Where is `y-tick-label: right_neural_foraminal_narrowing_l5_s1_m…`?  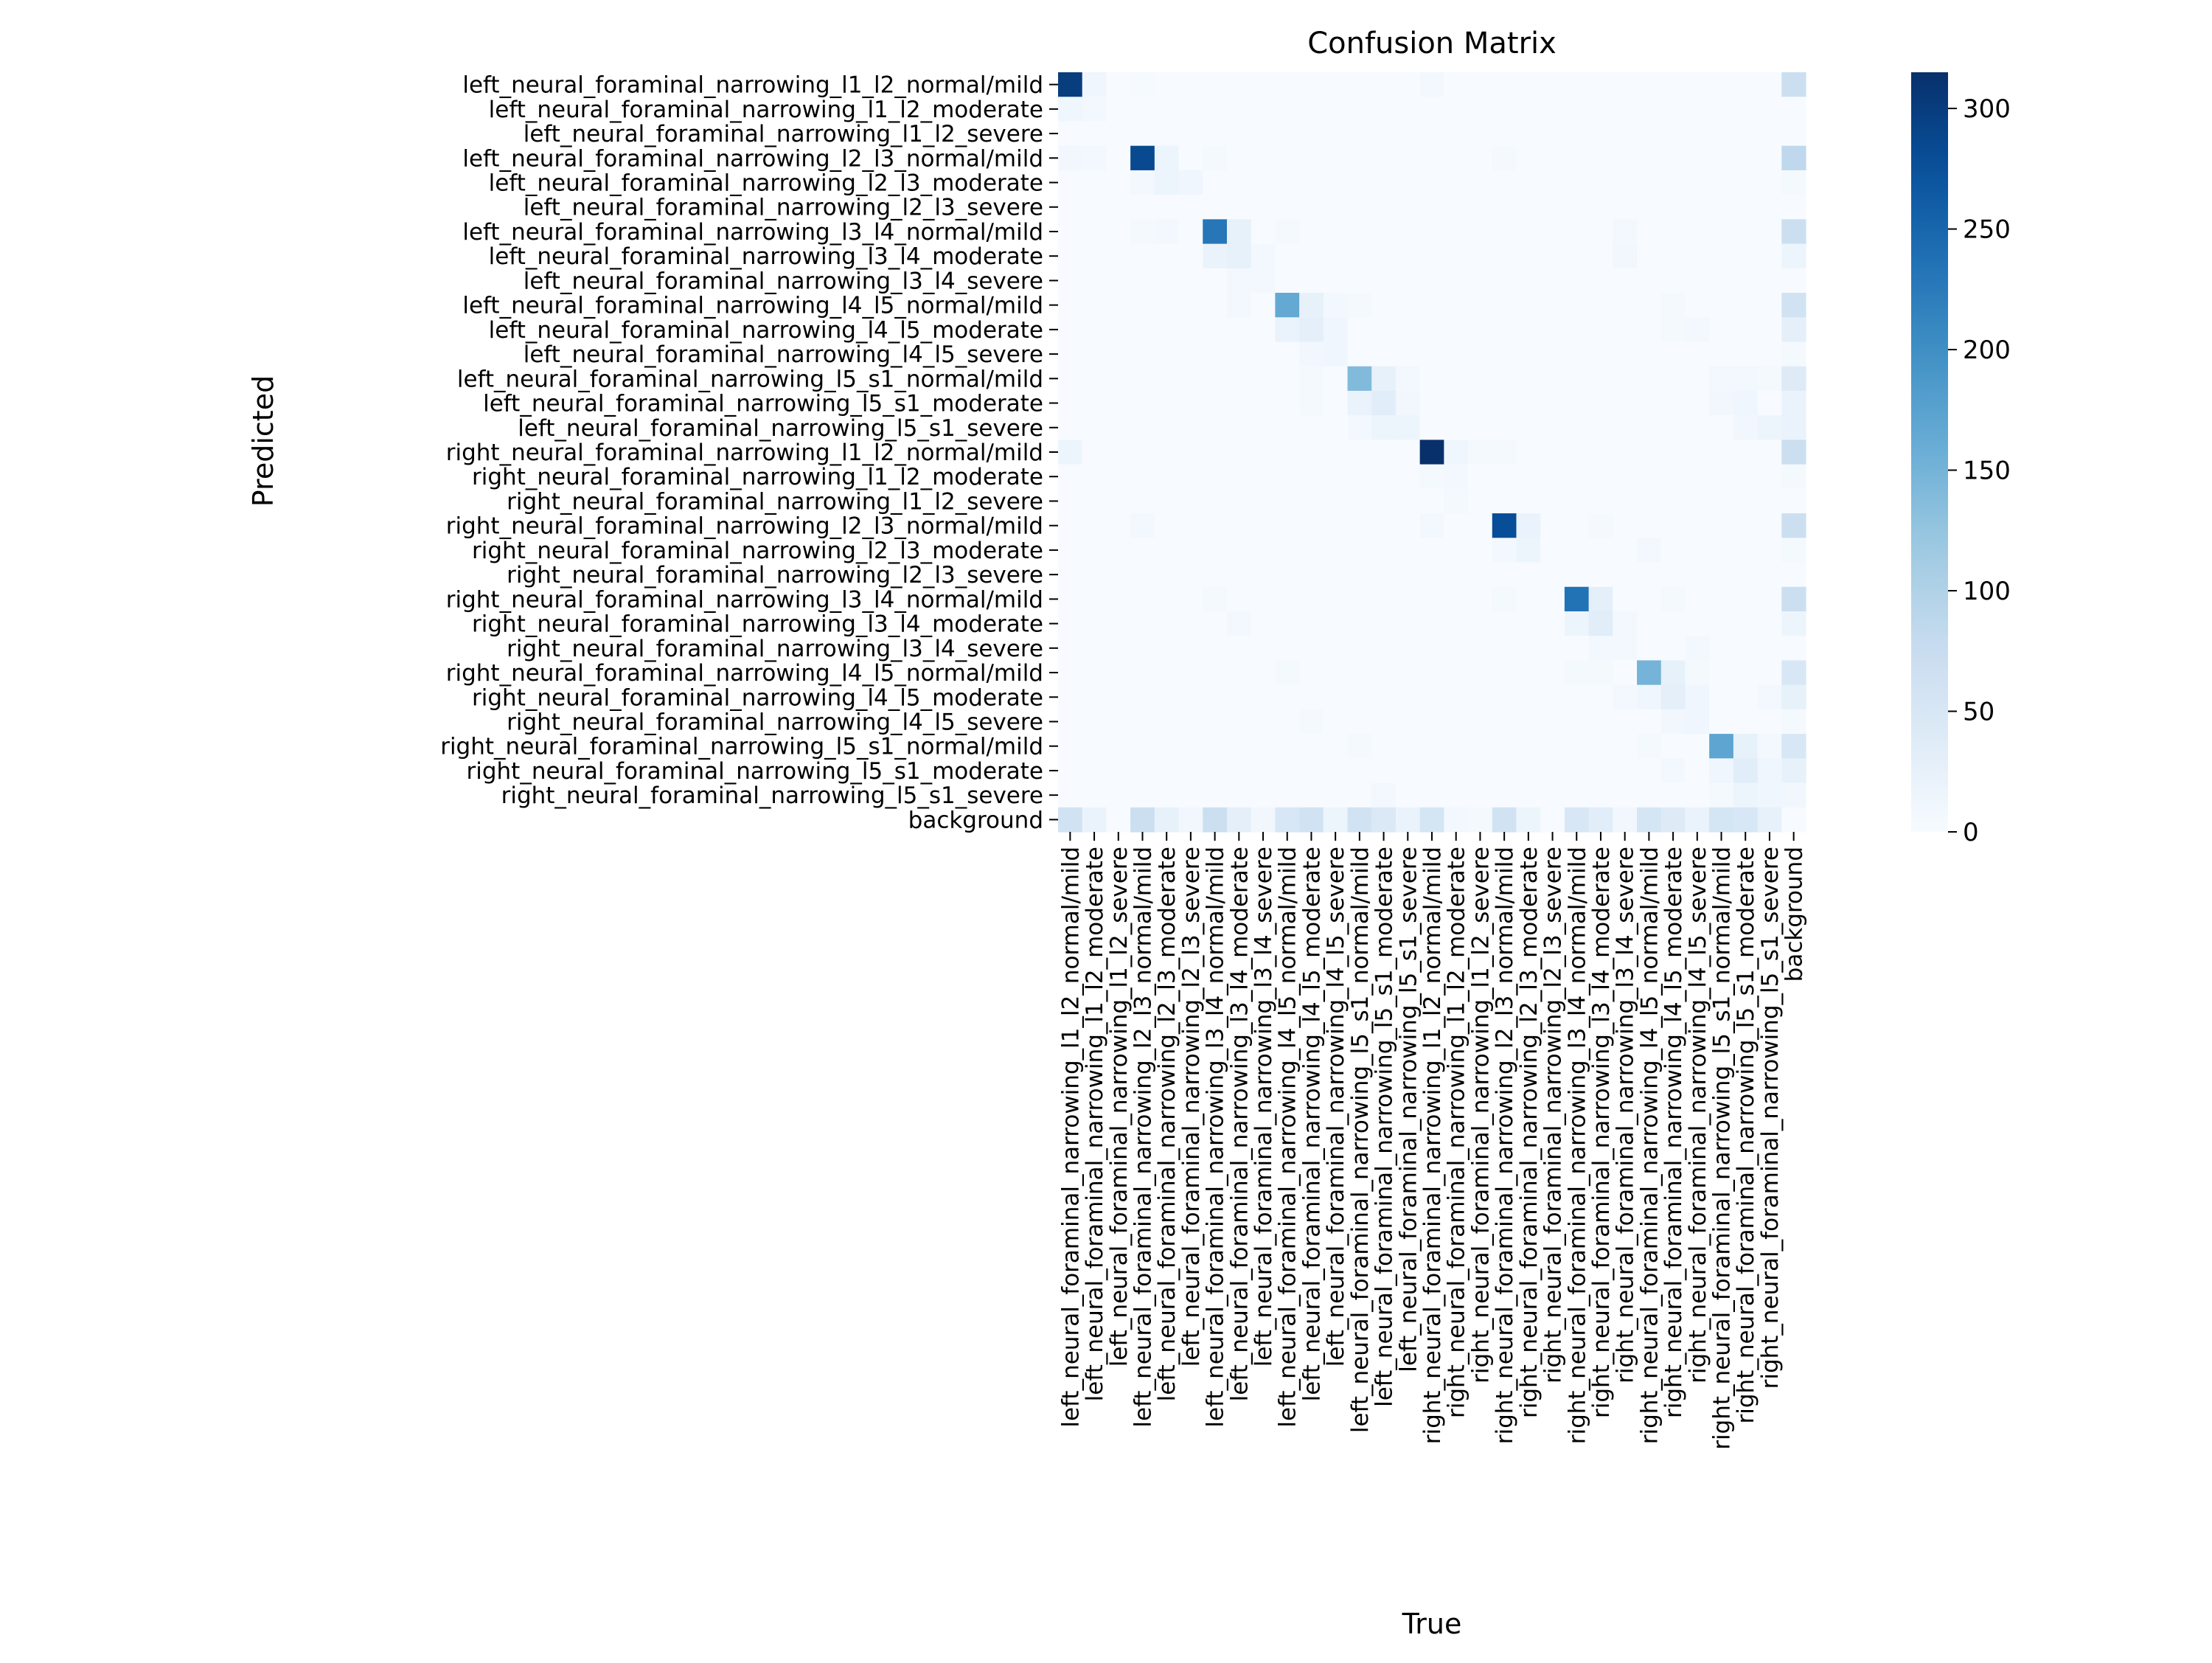
y-tick-label: right_neural_foraminal_narrowing_l5_s1_m… is located at coordinates (754, 771).